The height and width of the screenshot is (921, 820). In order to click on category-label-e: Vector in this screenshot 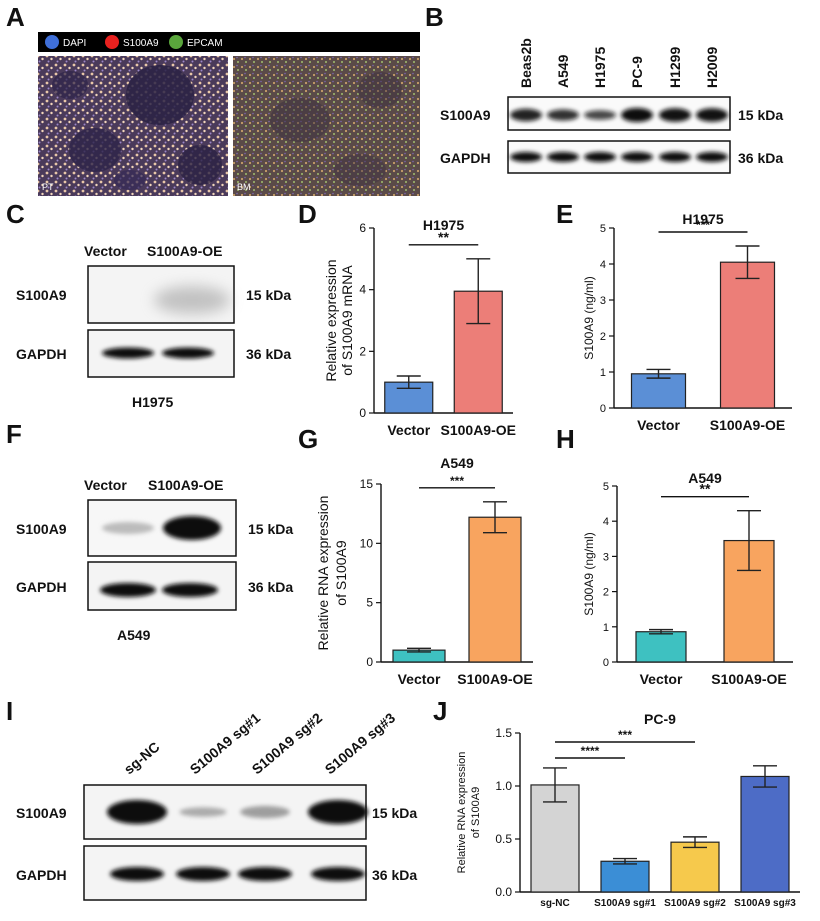, I will do `click(658, 425)`.